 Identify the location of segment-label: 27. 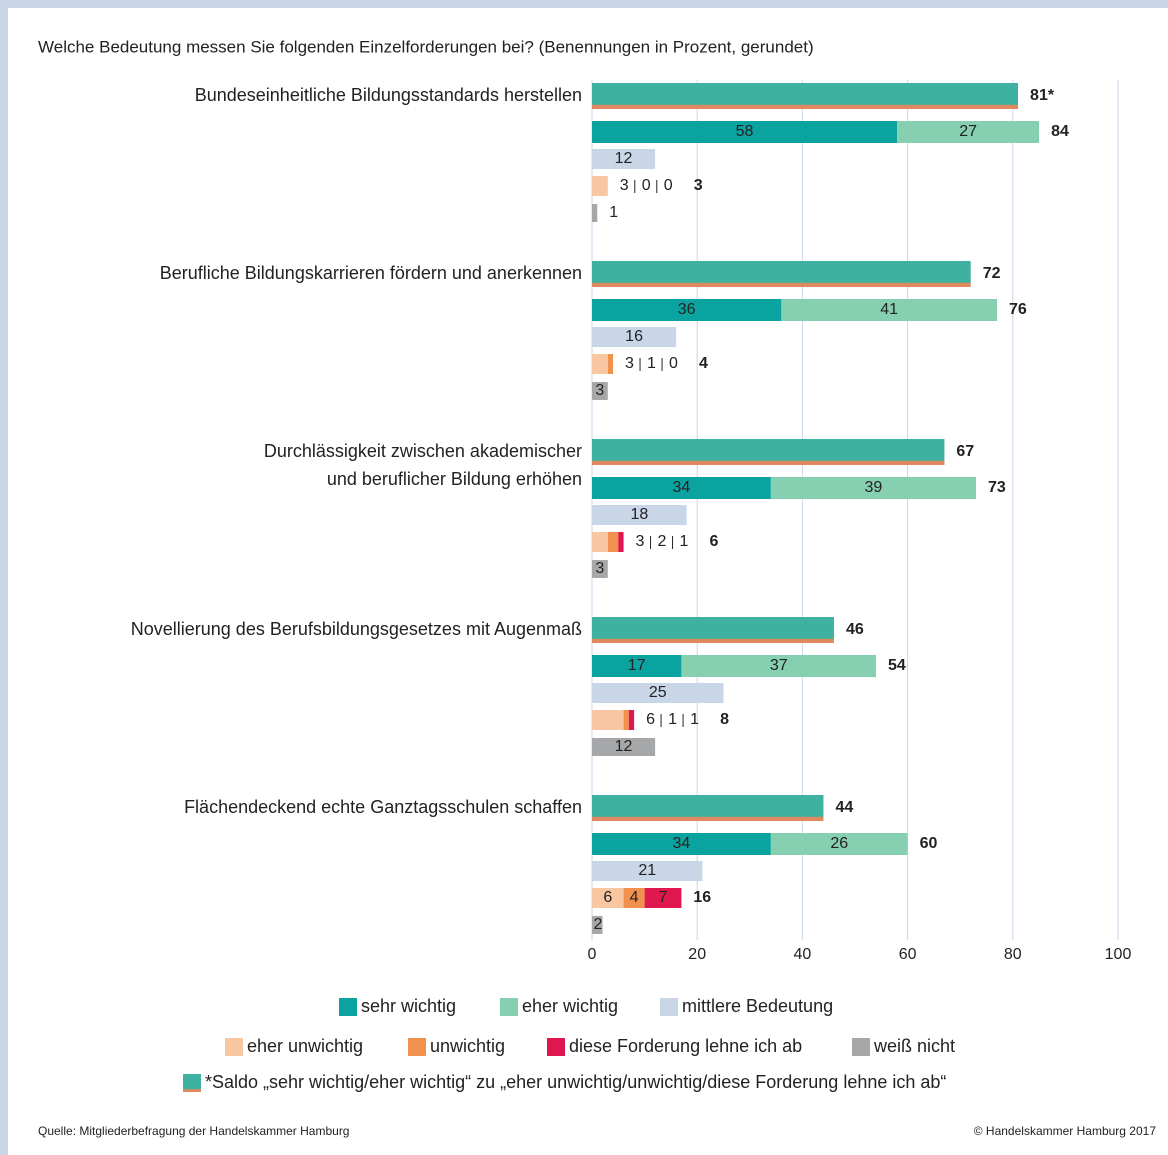
(968, 131).